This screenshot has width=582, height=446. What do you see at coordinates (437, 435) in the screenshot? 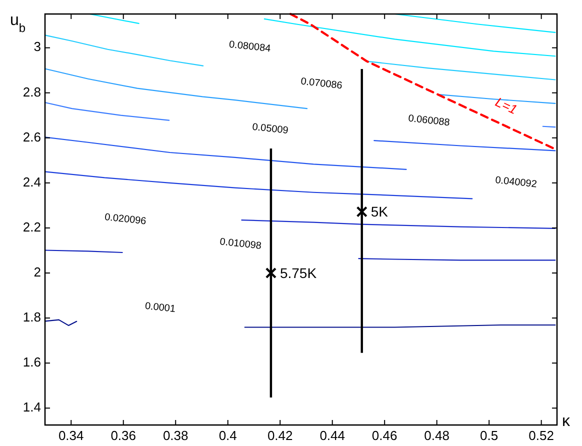
I see `x-tick-label: 0.48` at bounding box center [437, 435].